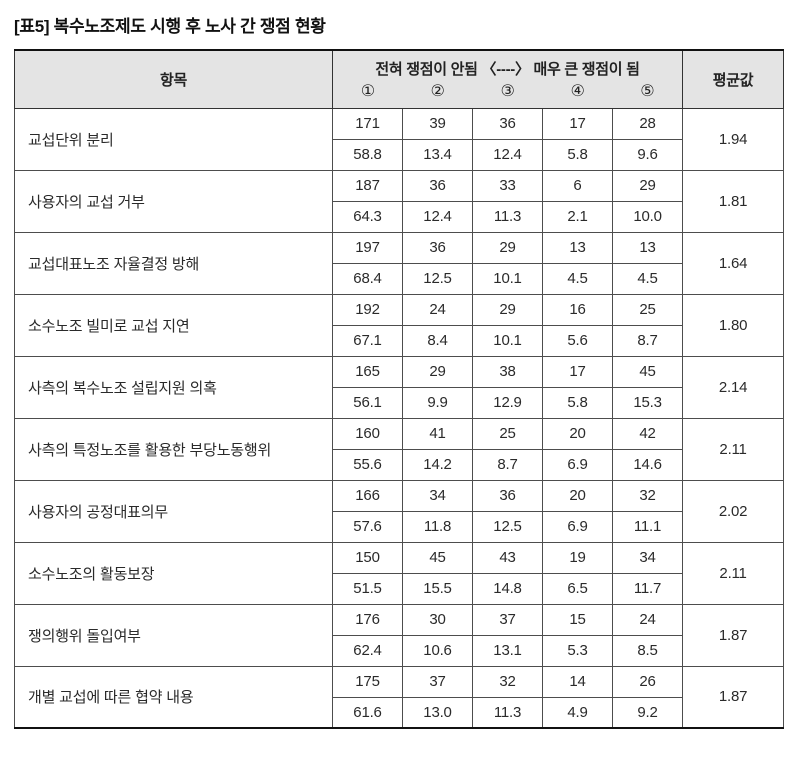 The height and width of the screenshot is (773, 797). I want to click on percent-cell: 10.6, so click(437, 650).